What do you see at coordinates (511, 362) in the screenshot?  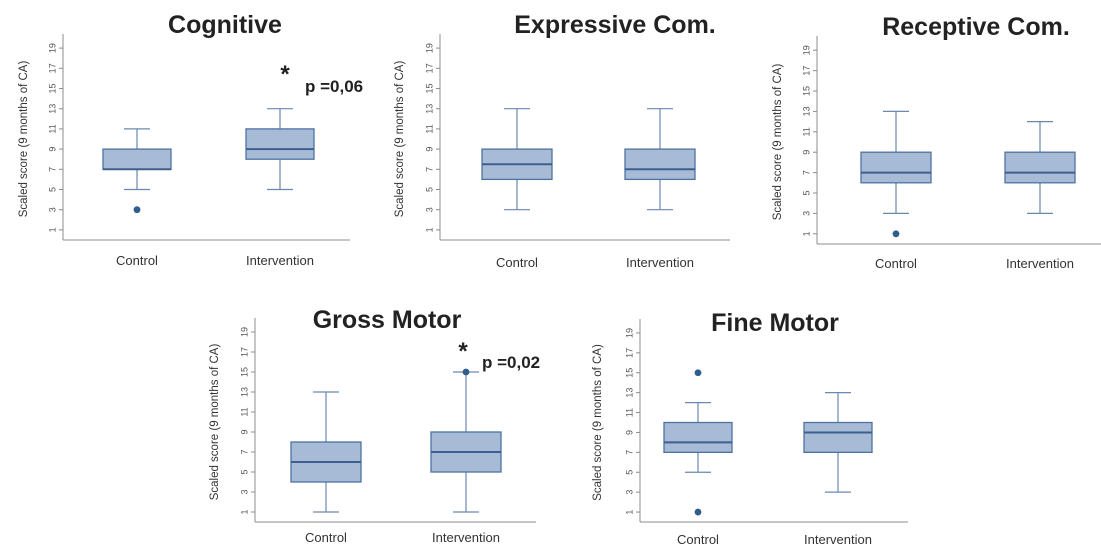 I see `p-value-label: p =0,02` at bounding box center [511, 362].